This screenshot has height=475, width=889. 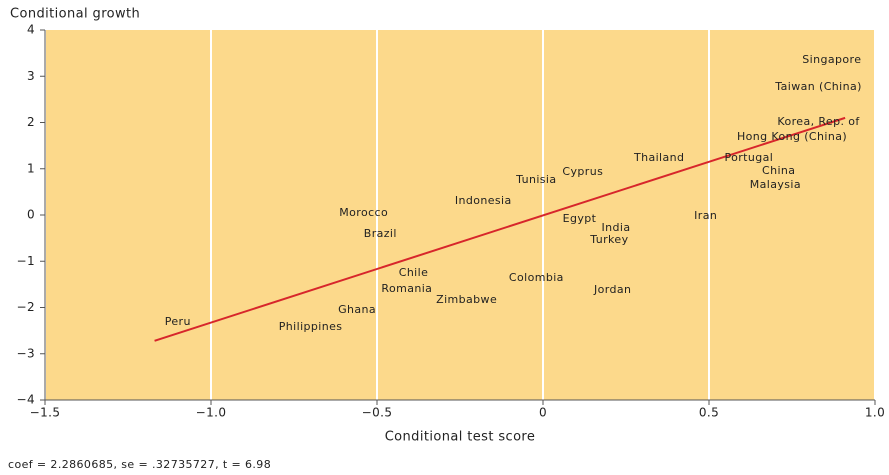 What do you see at coordinates (831, 59) in the screenshot?
I see `point-label: Singapore` at bounding box center [831, 59].